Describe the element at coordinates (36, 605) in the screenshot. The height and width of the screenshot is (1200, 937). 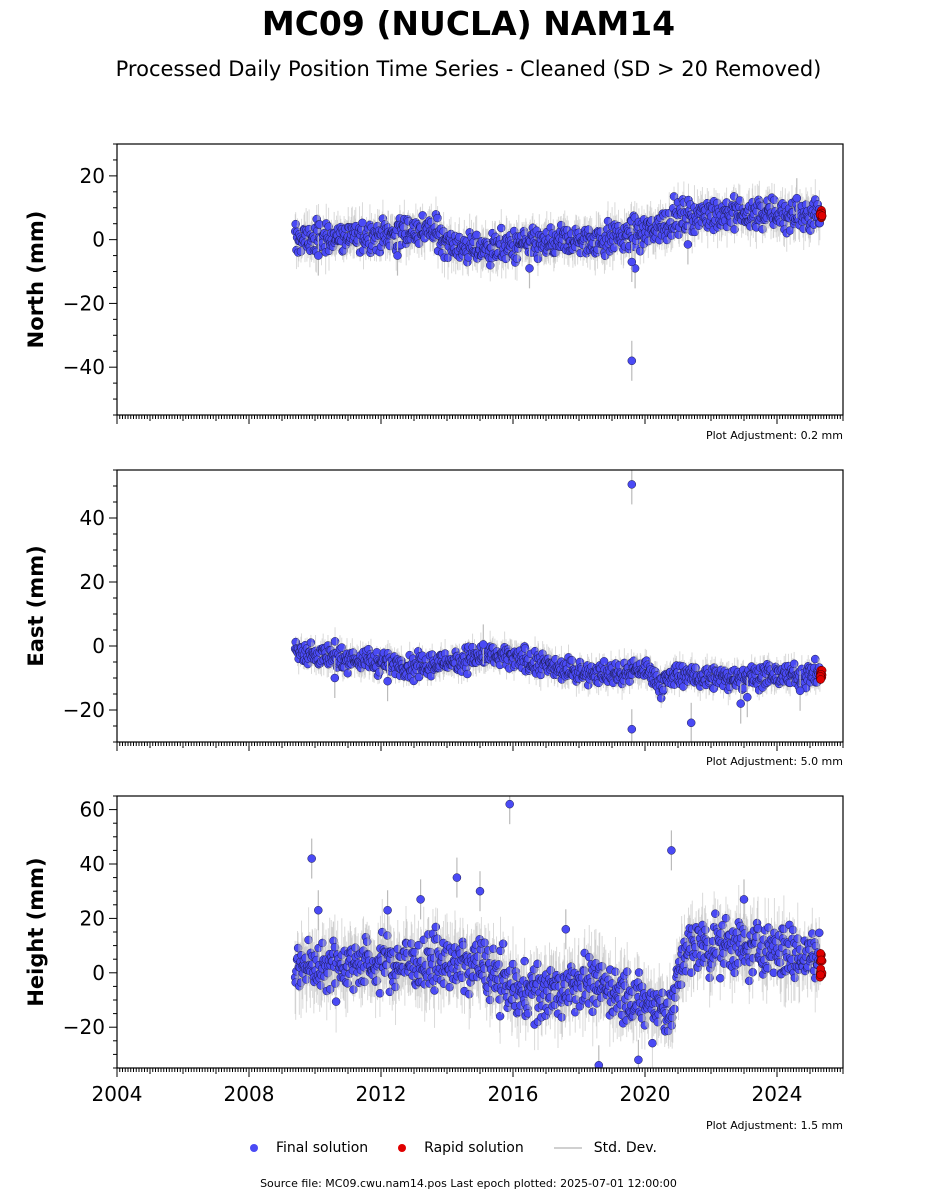
I see `y-axis-label: East (mm)` at that location.